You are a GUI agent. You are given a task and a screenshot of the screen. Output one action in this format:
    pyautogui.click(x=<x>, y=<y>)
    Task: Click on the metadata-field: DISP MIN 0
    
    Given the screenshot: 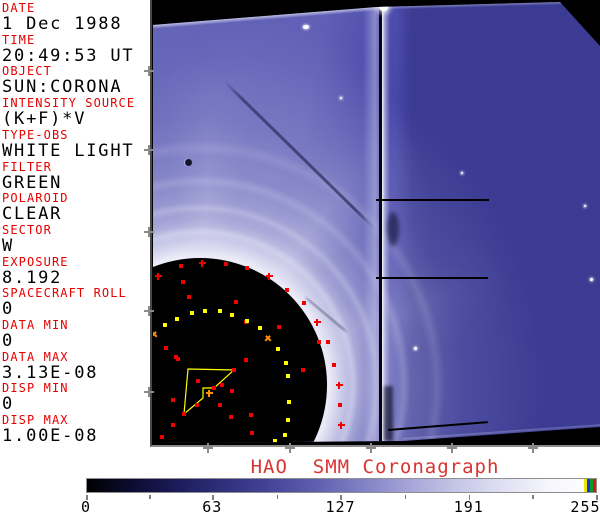 What is the action you would take?
    pyautogui.click(x=76, y=398)
    